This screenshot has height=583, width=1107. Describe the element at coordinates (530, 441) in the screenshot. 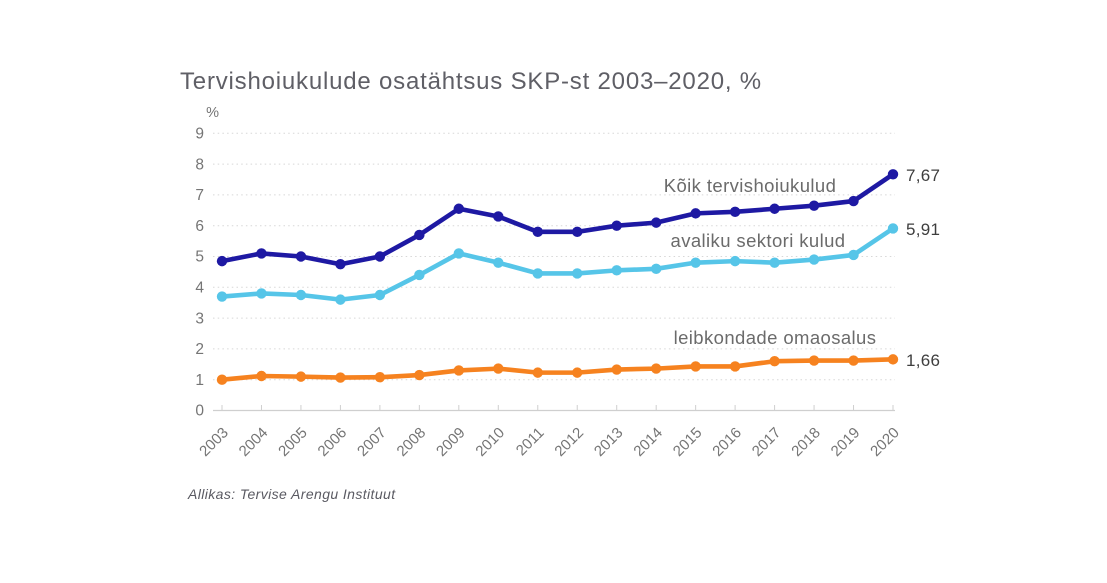

I see `x-tick-label-2011: 2011` at that location.